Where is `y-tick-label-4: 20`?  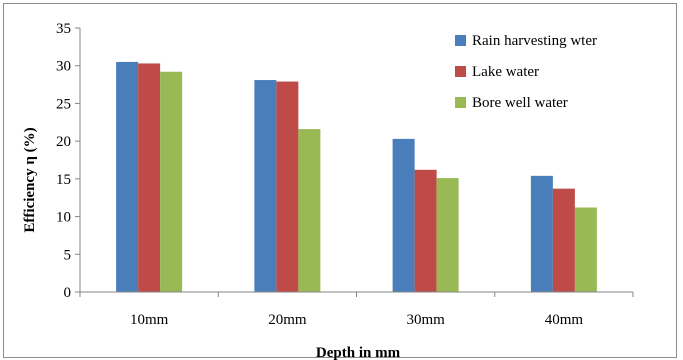
y-tick-label-4: 20 is located at coordinates (63, 142).